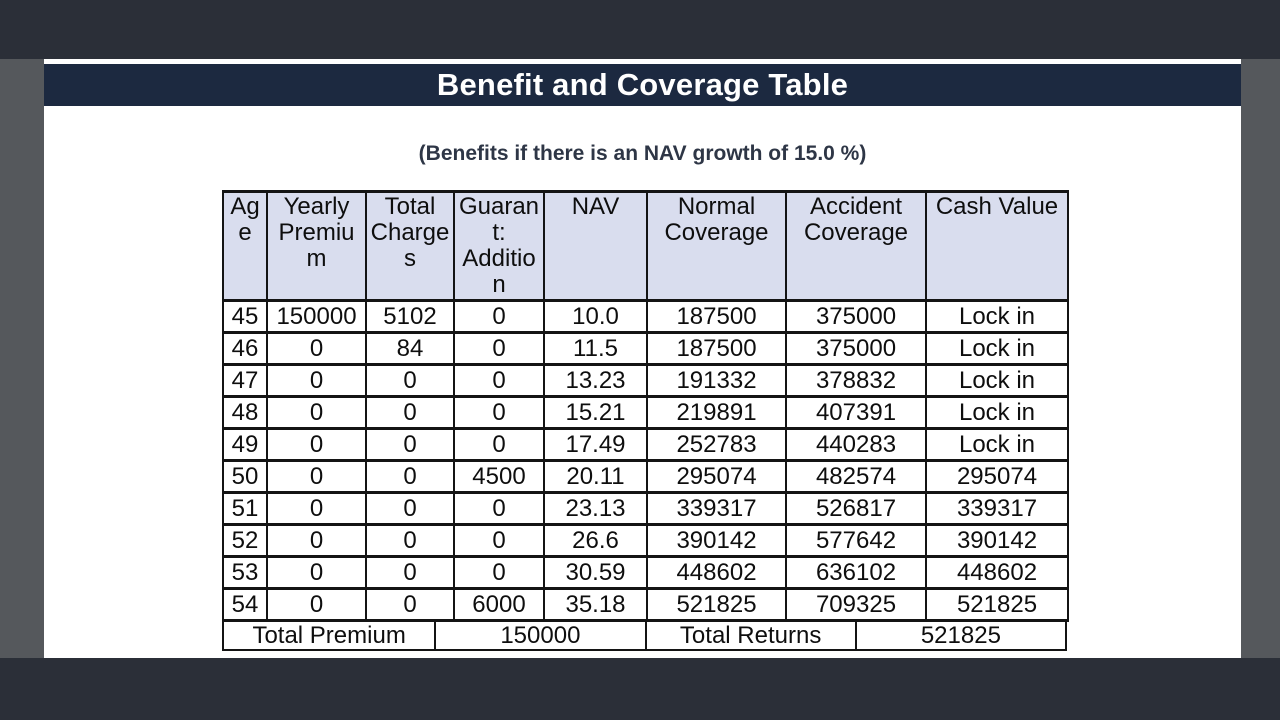 Image resolution: width=1280 pixels, height=720 pixels. I want to click on table-cell: 577642, so click(856, 540).